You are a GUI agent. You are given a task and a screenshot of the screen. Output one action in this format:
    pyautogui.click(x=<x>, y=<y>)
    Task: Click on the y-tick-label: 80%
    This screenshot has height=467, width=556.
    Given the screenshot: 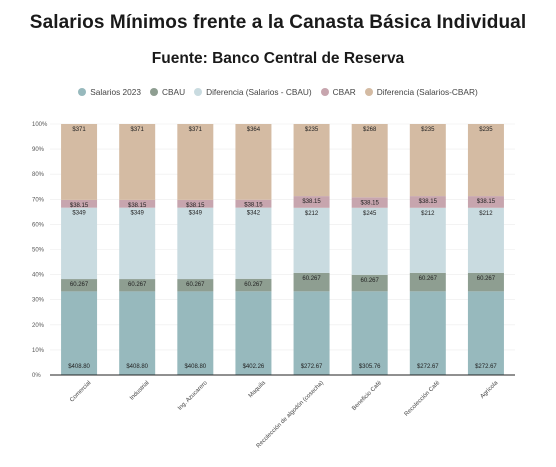 What is the action you would take?
    pyautogui.click(x=38, y=175)
    